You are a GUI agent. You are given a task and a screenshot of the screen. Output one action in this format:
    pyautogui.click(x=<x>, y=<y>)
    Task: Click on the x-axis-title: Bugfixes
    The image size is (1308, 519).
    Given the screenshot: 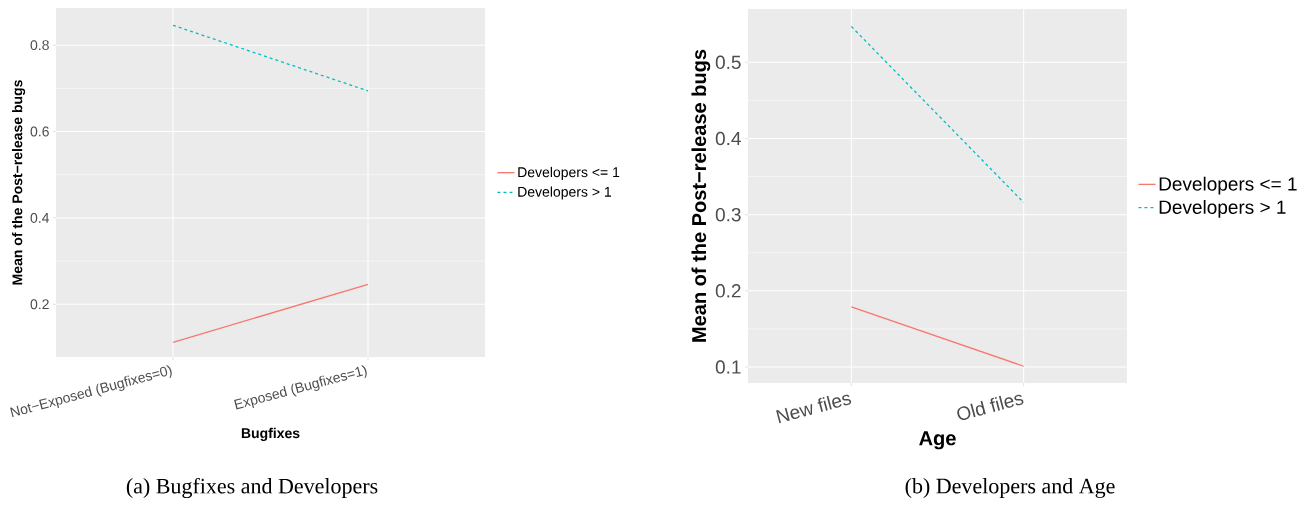 What is the action you would take?
    pyautogui.click(x=270, y=434)
    